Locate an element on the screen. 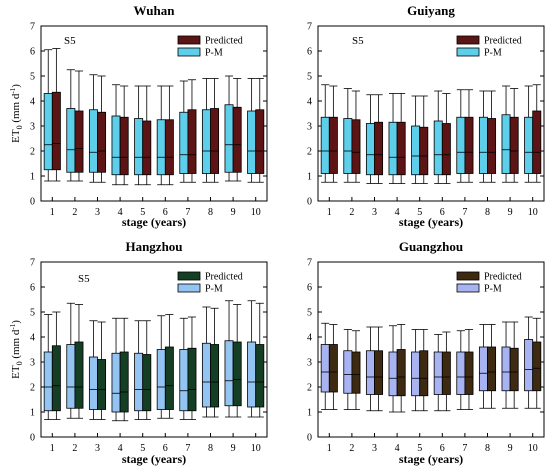 The width and height of the screenshot is (550, 473). y-tick-label: 7 is located at coordinates (309, 27).